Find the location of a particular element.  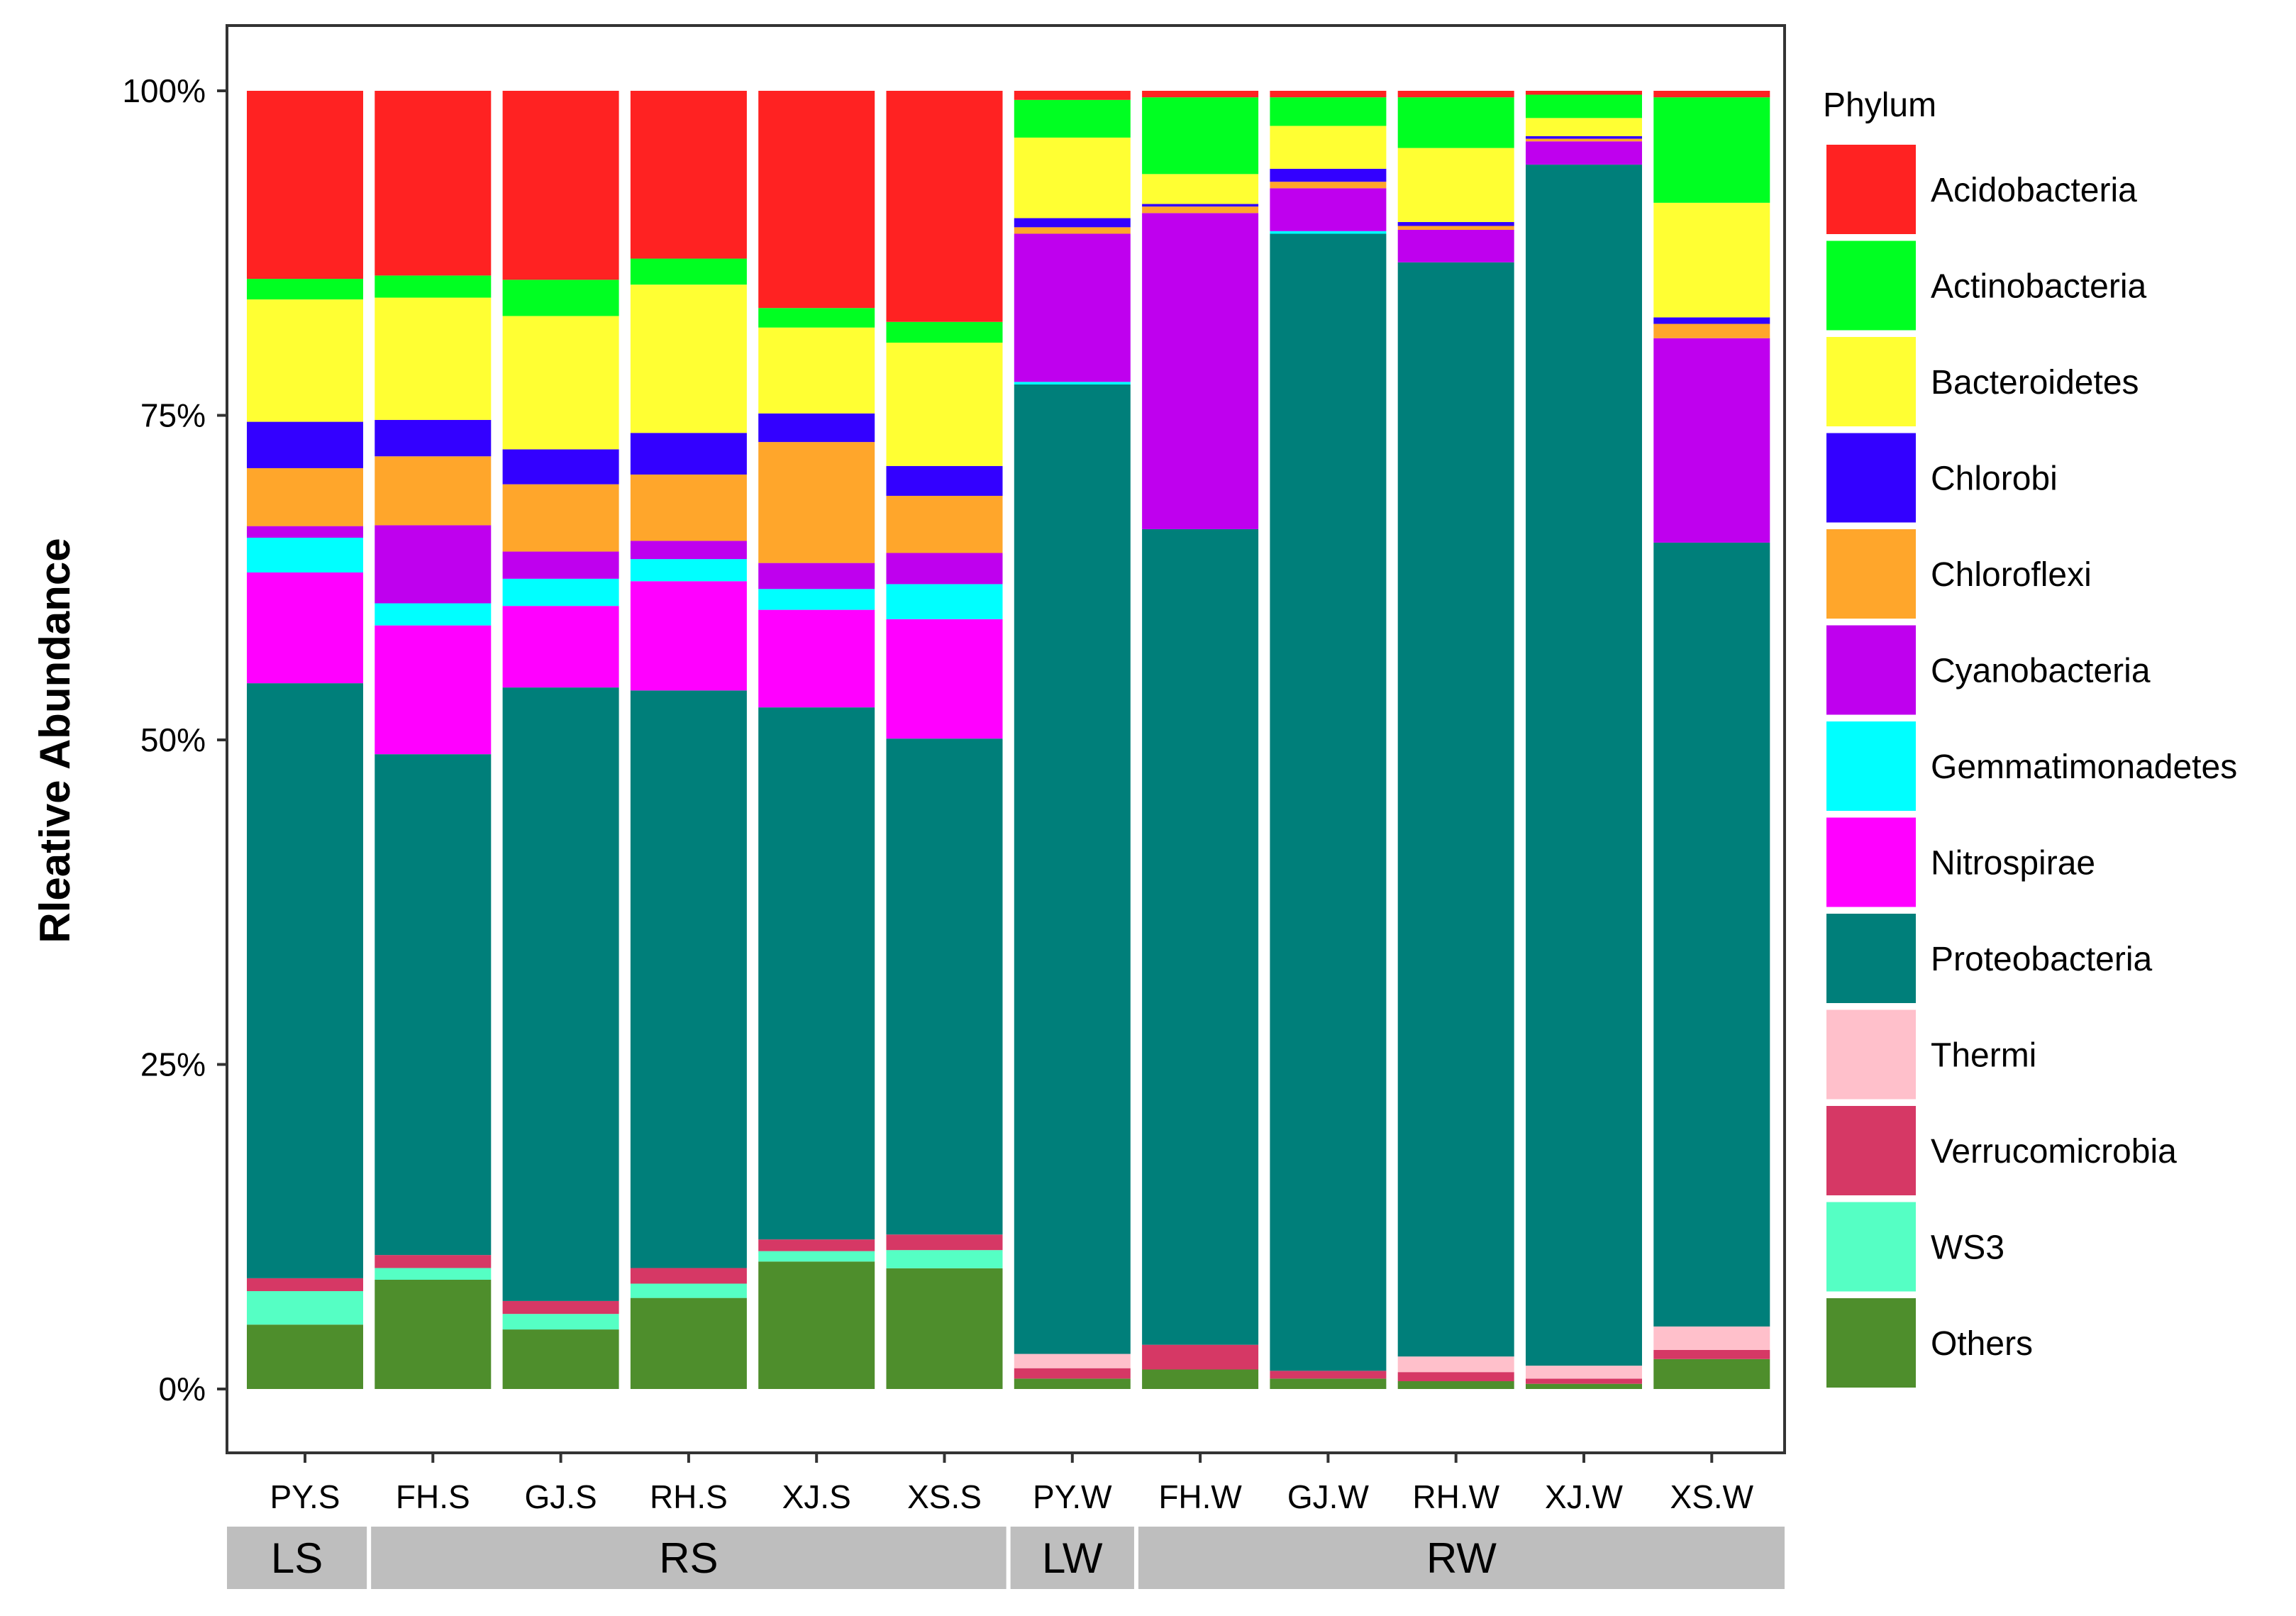

segment-py-w-others is located at coordinates (1072, 1383).